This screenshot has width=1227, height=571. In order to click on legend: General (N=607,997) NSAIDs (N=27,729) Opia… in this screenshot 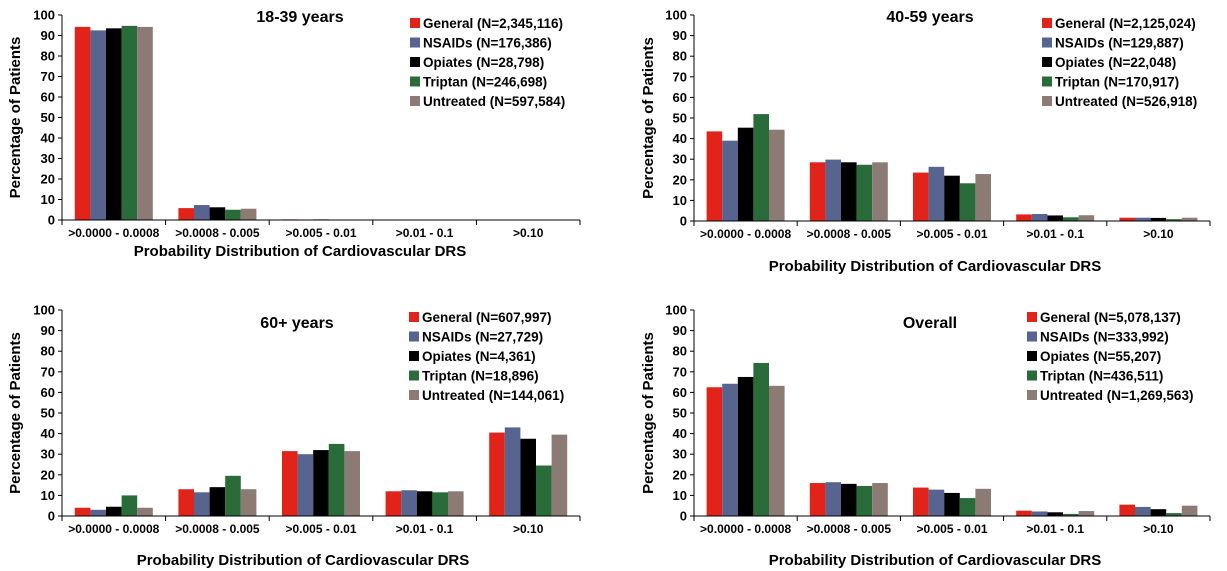, I will do `click(486, 356)`.